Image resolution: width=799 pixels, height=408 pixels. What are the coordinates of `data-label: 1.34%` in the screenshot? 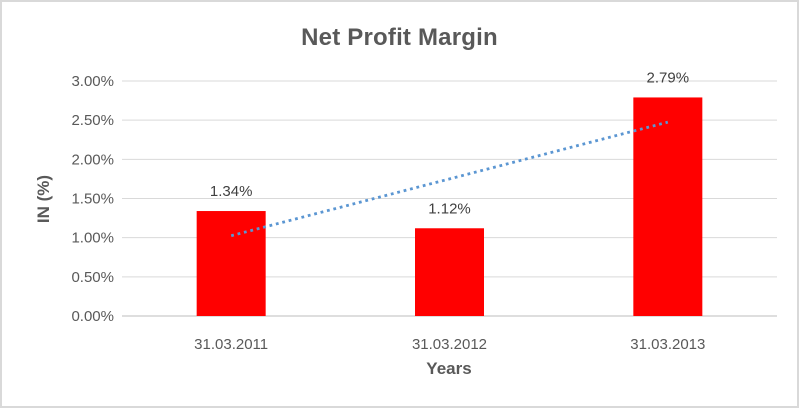 It's located at (231, 191).